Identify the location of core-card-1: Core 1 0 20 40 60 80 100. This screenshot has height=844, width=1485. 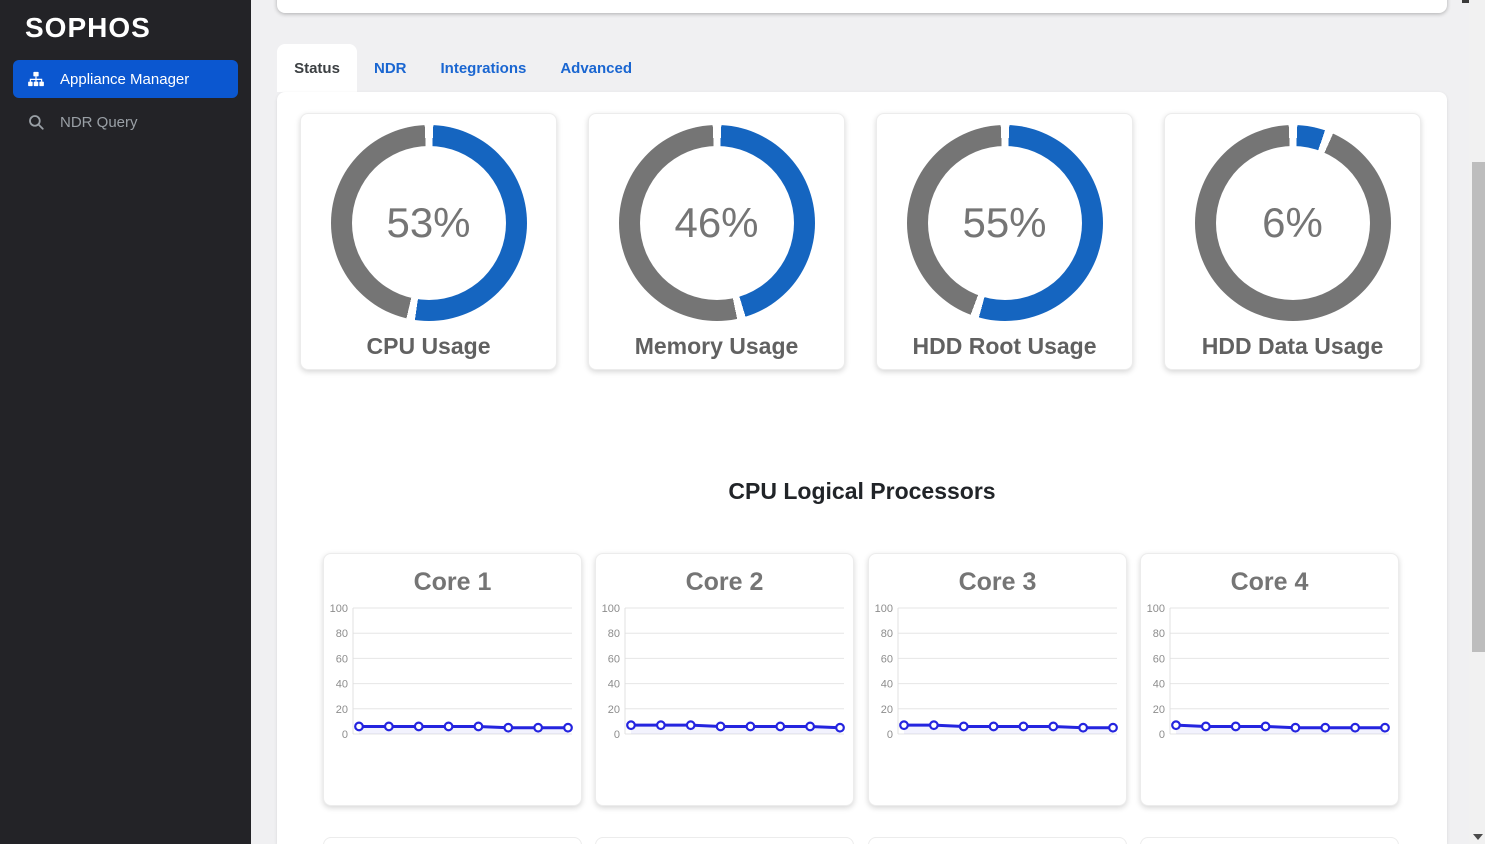
(452, 679).